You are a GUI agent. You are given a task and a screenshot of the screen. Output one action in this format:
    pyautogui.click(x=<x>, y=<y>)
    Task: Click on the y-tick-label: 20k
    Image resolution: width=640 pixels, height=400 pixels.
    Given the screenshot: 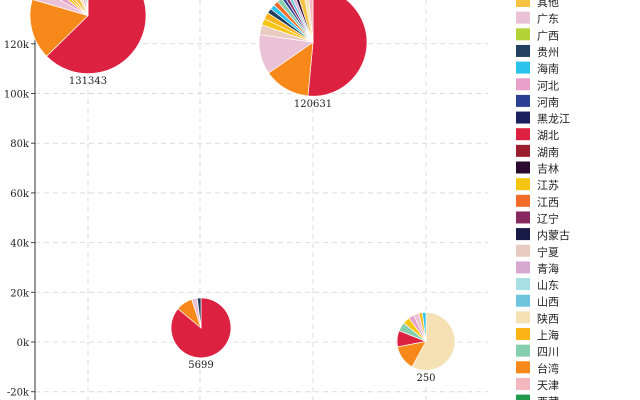 What is the action you would take?
    pyautogui.click(x=20, y=293)
    